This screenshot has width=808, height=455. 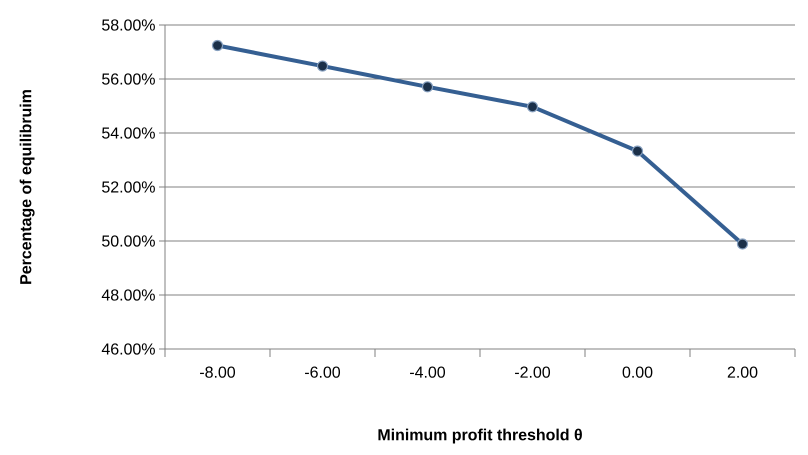 What do you see at coordinates (128, 187) in the screenshot?
I see `y-tick-label: 52.00%` at bounding box center [128, 187].